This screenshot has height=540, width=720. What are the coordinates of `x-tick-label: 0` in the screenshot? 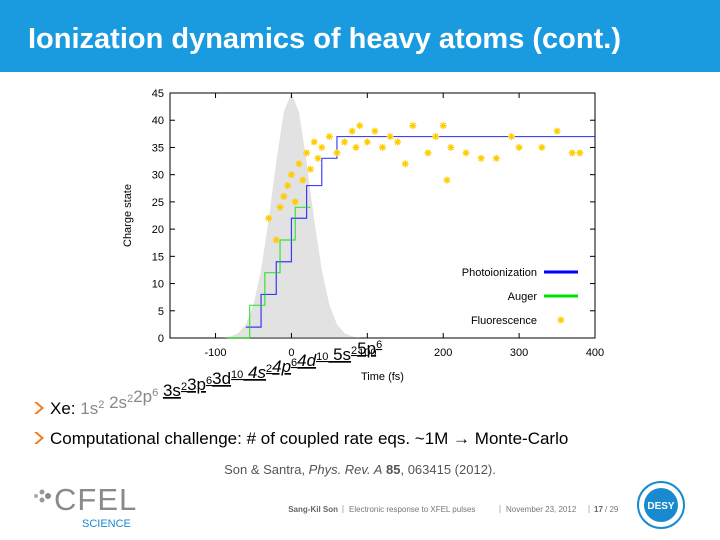 It's located at (291, 353).